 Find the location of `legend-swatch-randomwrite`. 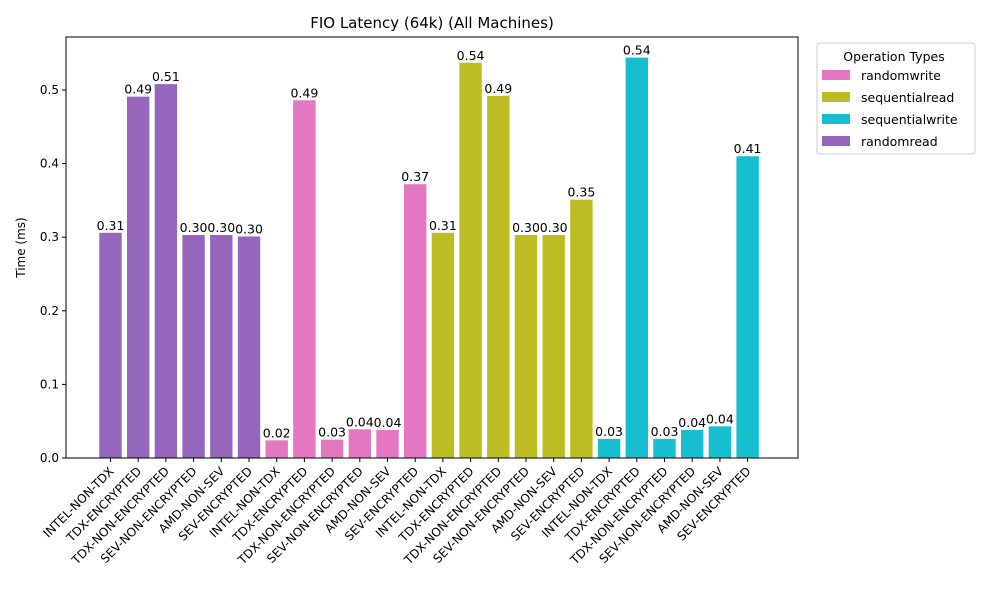

legend-swatch-randomwrite is located at coordinates (836, 75).